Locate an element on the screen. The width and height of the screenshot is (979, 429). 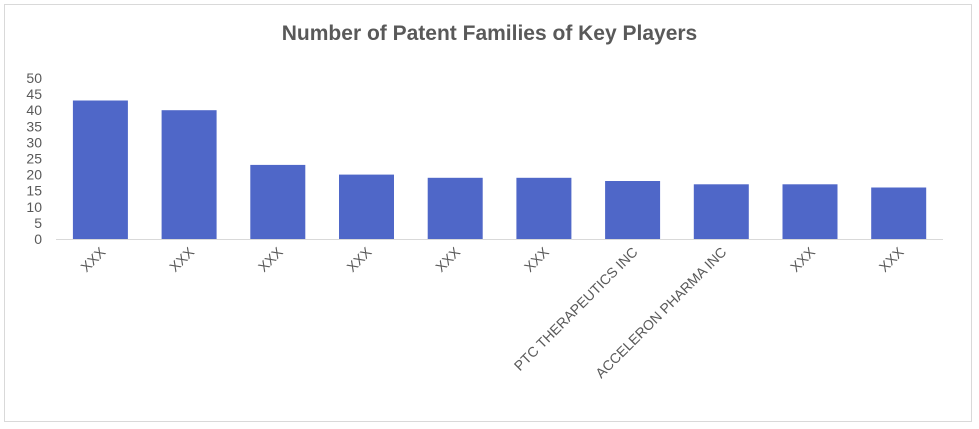
y-tick-label: 15 is located at coordinates (34, 191).